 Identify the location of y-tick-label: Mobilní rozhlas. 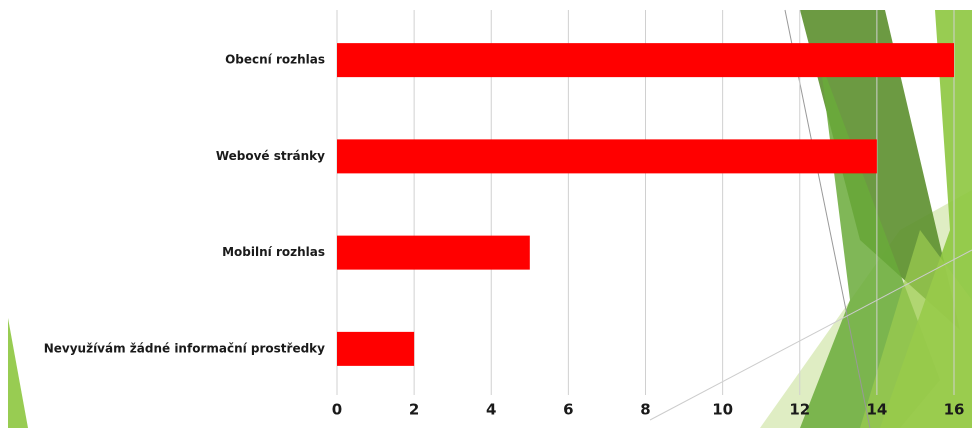
(273, 252).